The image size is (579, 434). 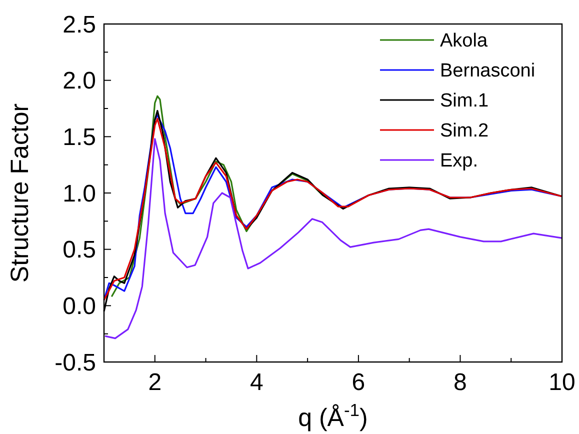 What do you see at coordinates (79, 24) in the screenshot?
I see `y-tick-label: 2.5` at bounding box center [79, 24].